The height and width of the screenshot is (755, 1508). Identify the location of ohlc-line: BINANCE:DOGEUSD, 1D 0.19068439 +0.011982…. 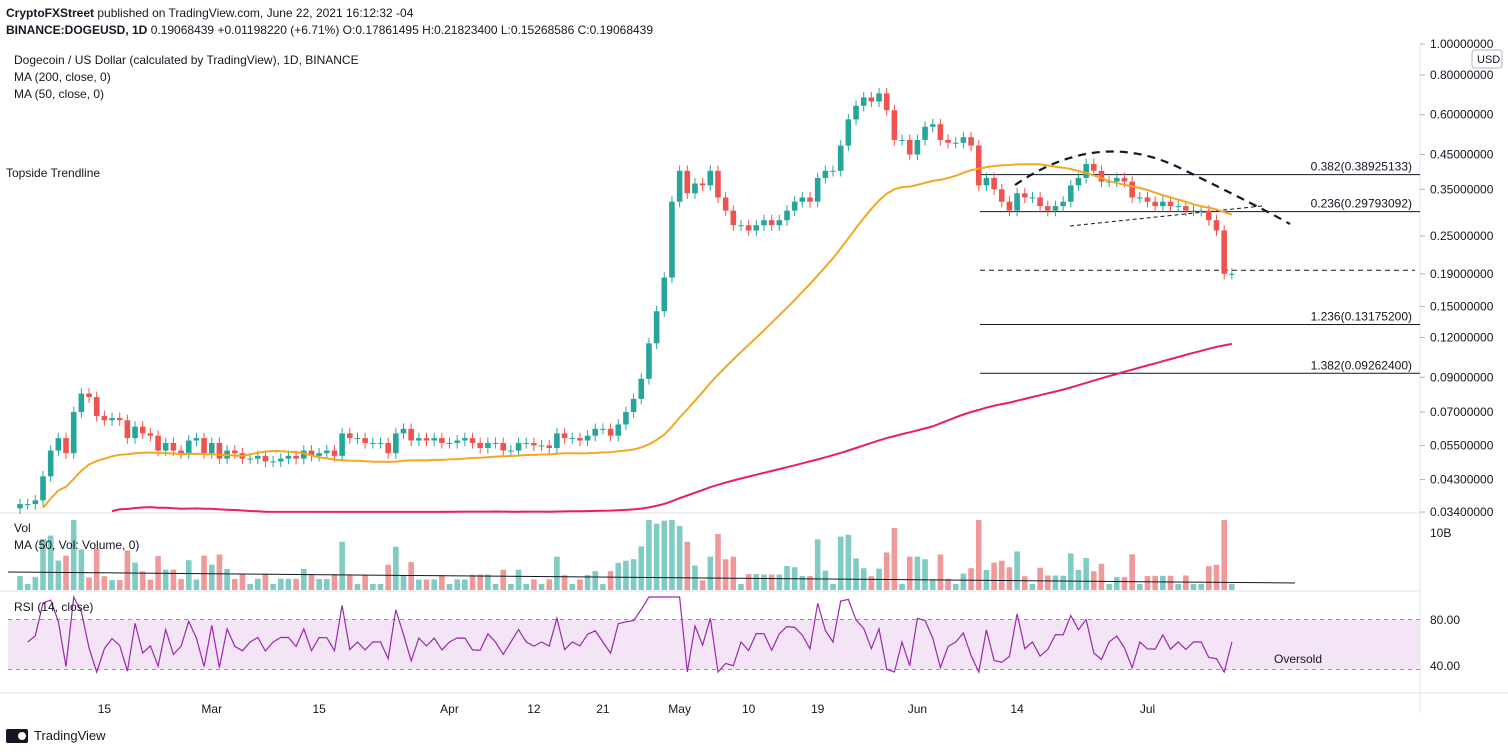
(329, 30).